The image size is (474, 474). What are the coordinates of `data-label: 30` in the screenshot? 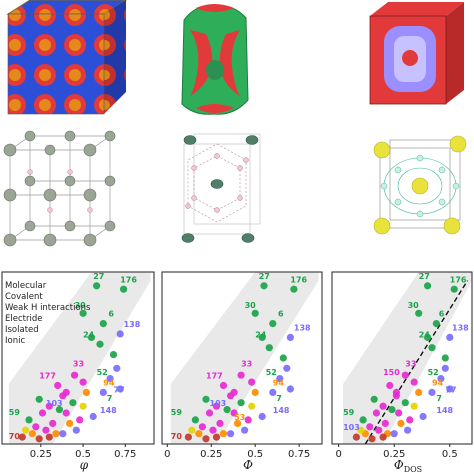 It's located at (251, 305).